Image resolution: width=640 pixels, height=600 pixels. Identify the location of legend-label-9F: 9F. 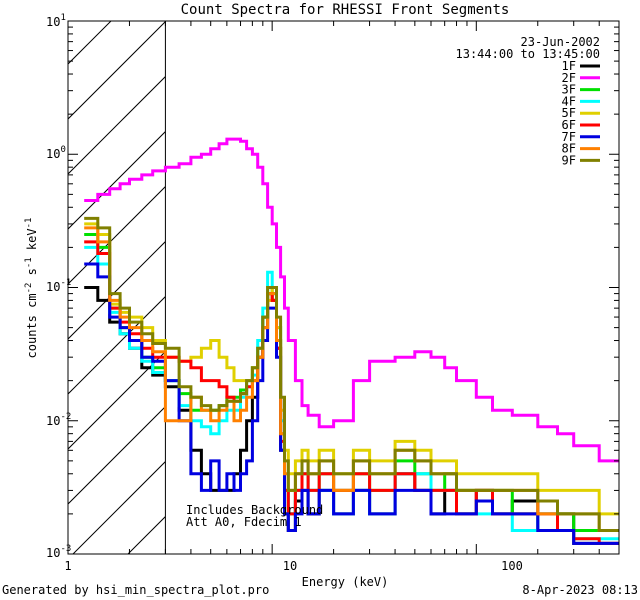
(569, 160).